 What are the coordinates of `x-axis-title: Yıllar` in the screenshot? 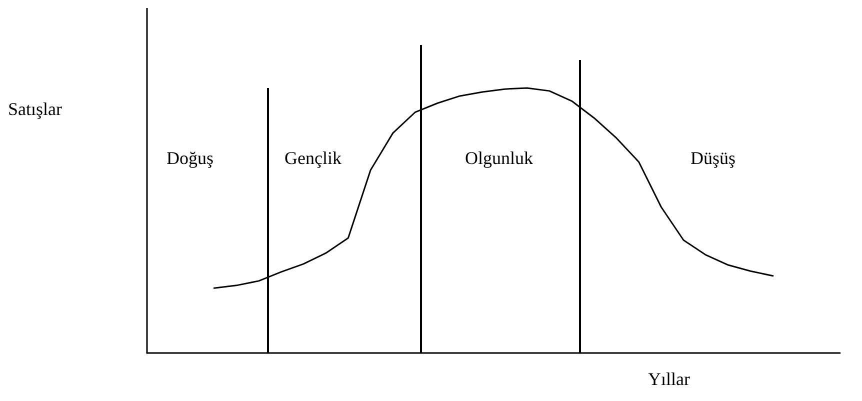 It's located at (669, 379).